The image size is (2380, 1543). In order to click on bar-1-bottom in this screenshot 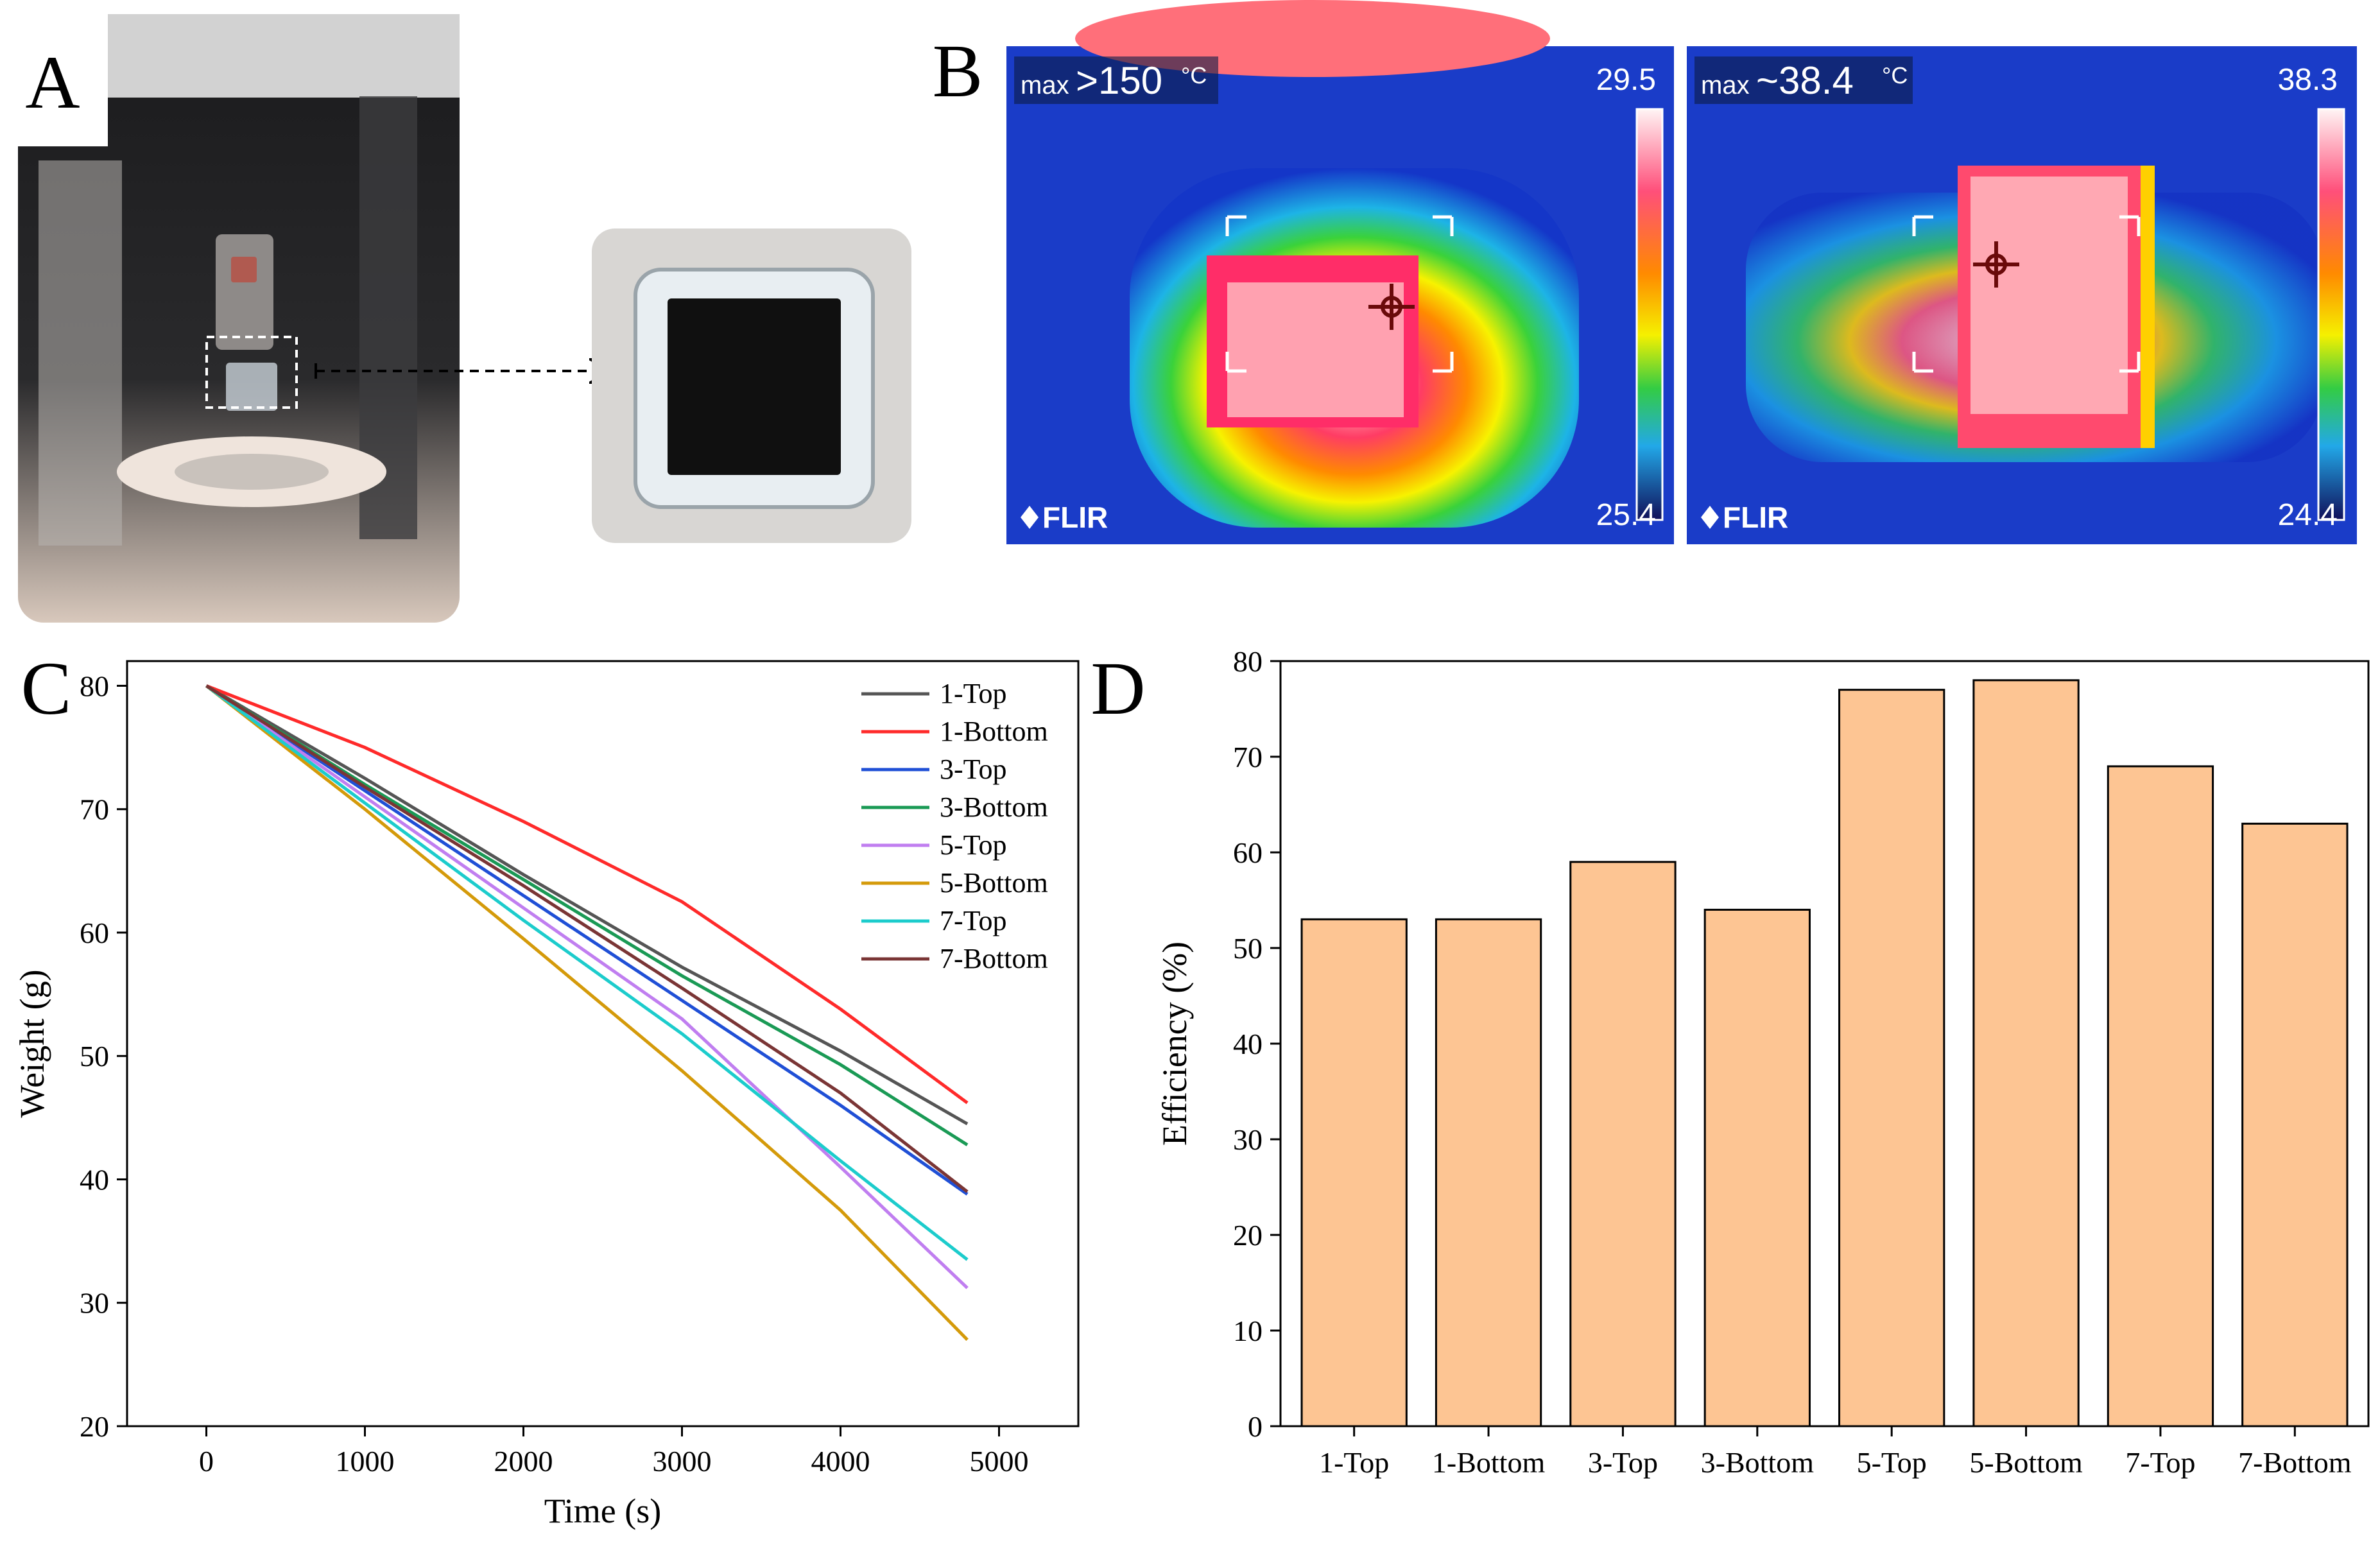, I will do `click(1488, 1172)`.